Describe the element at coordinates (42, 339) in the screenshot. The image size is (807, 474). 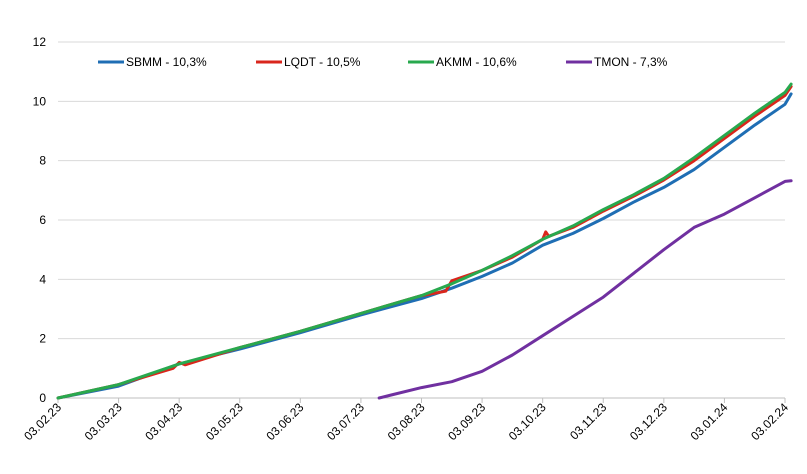
I see `y-tick-label: 2` at that location.